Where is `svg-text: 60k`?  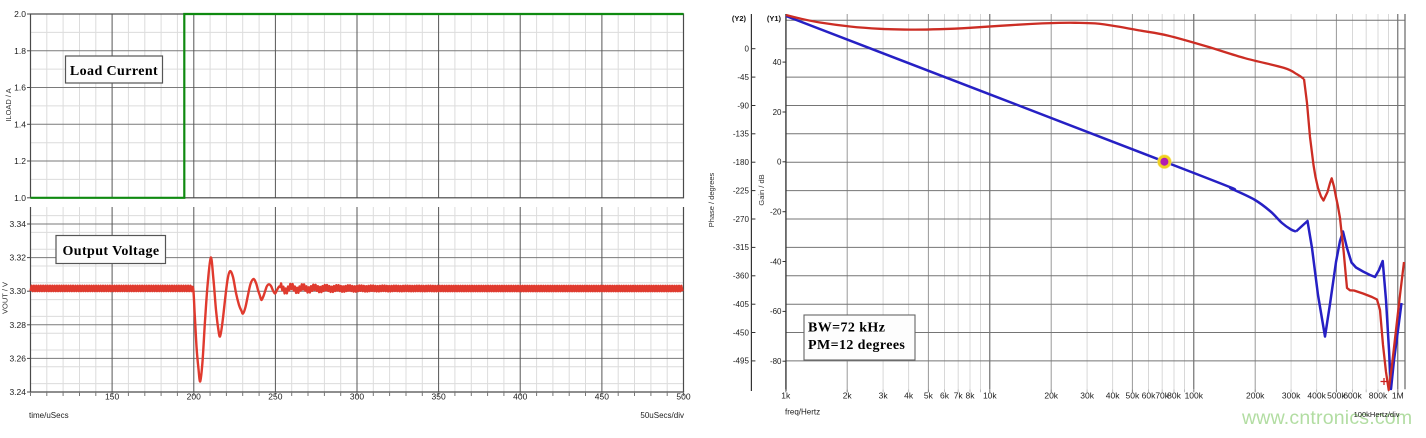 svg-text: 60k is located at coordinates (1149, 396).